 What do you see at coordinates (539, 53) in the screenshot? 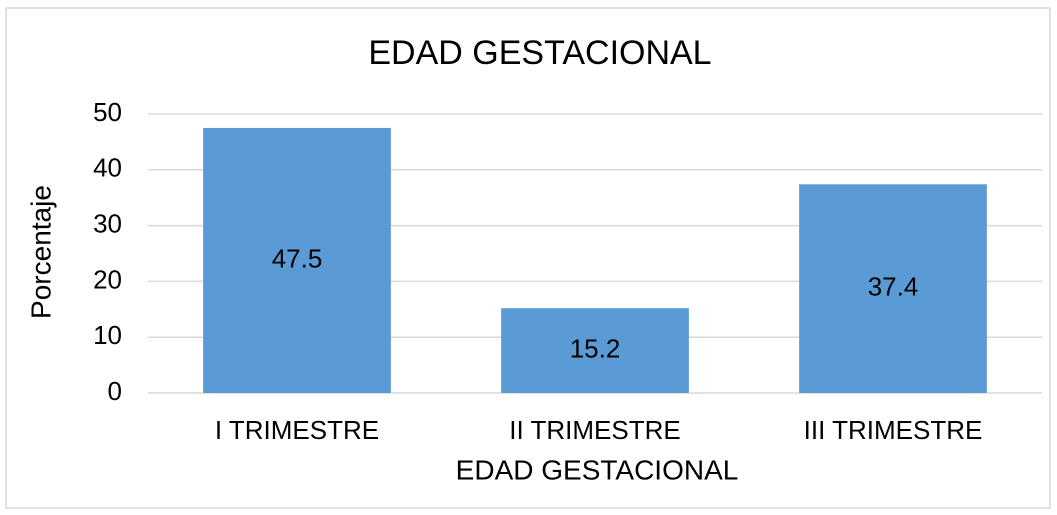
I see `chart-title: EDAD GESTACIONAL` at bounding box center [539, 53].